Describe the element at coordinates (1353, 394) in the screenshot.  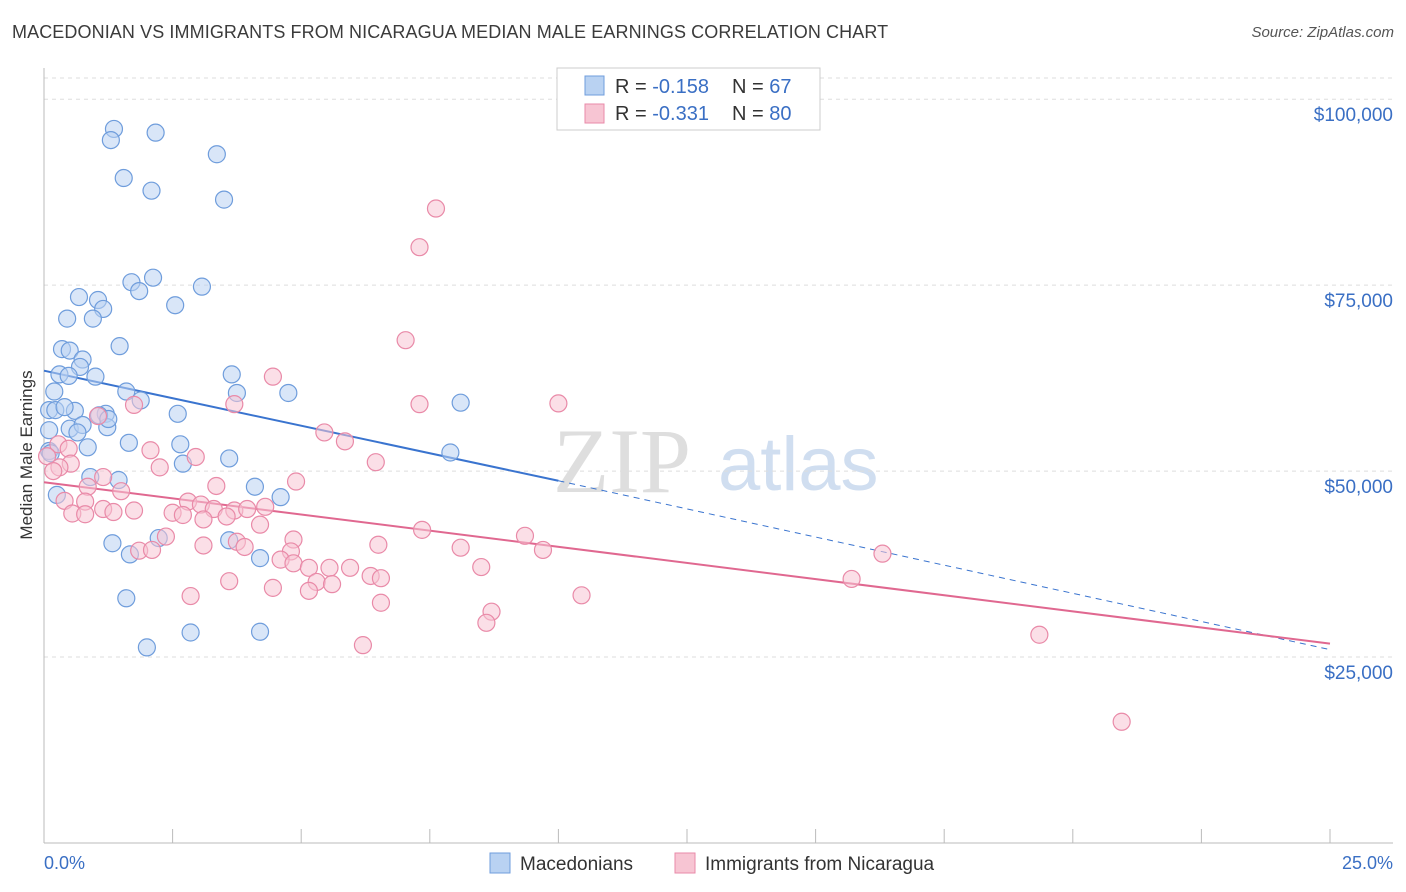
I see `y-tick-labels: $25,000 $50,000 $75,000 $100,000` at that location.